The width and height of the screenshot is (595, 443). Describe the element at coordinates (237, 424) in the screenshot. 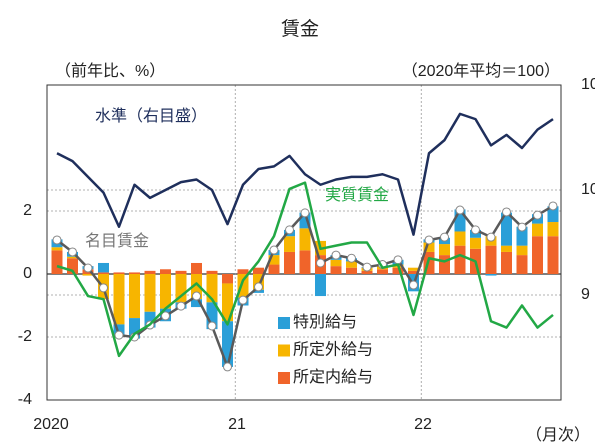

I see `x-tick-label: 21` at that location.